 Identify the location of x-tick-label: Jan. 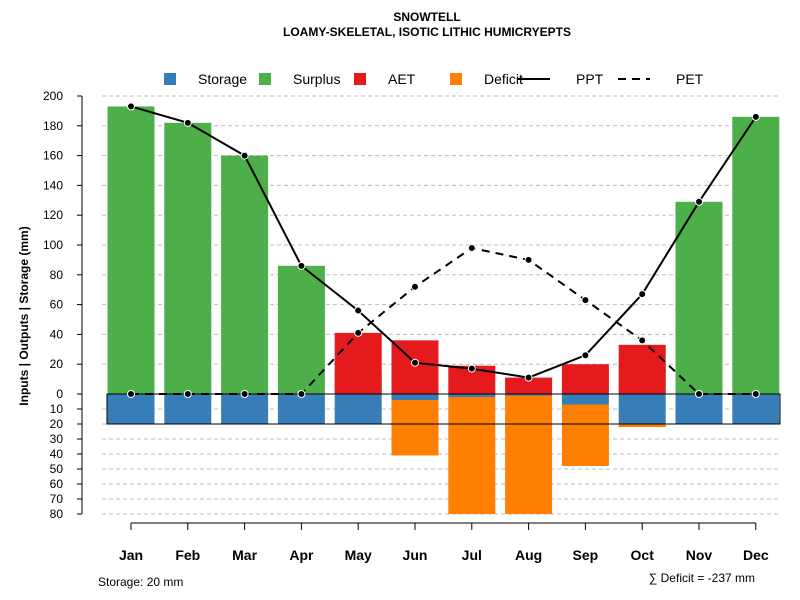
(131, 555).